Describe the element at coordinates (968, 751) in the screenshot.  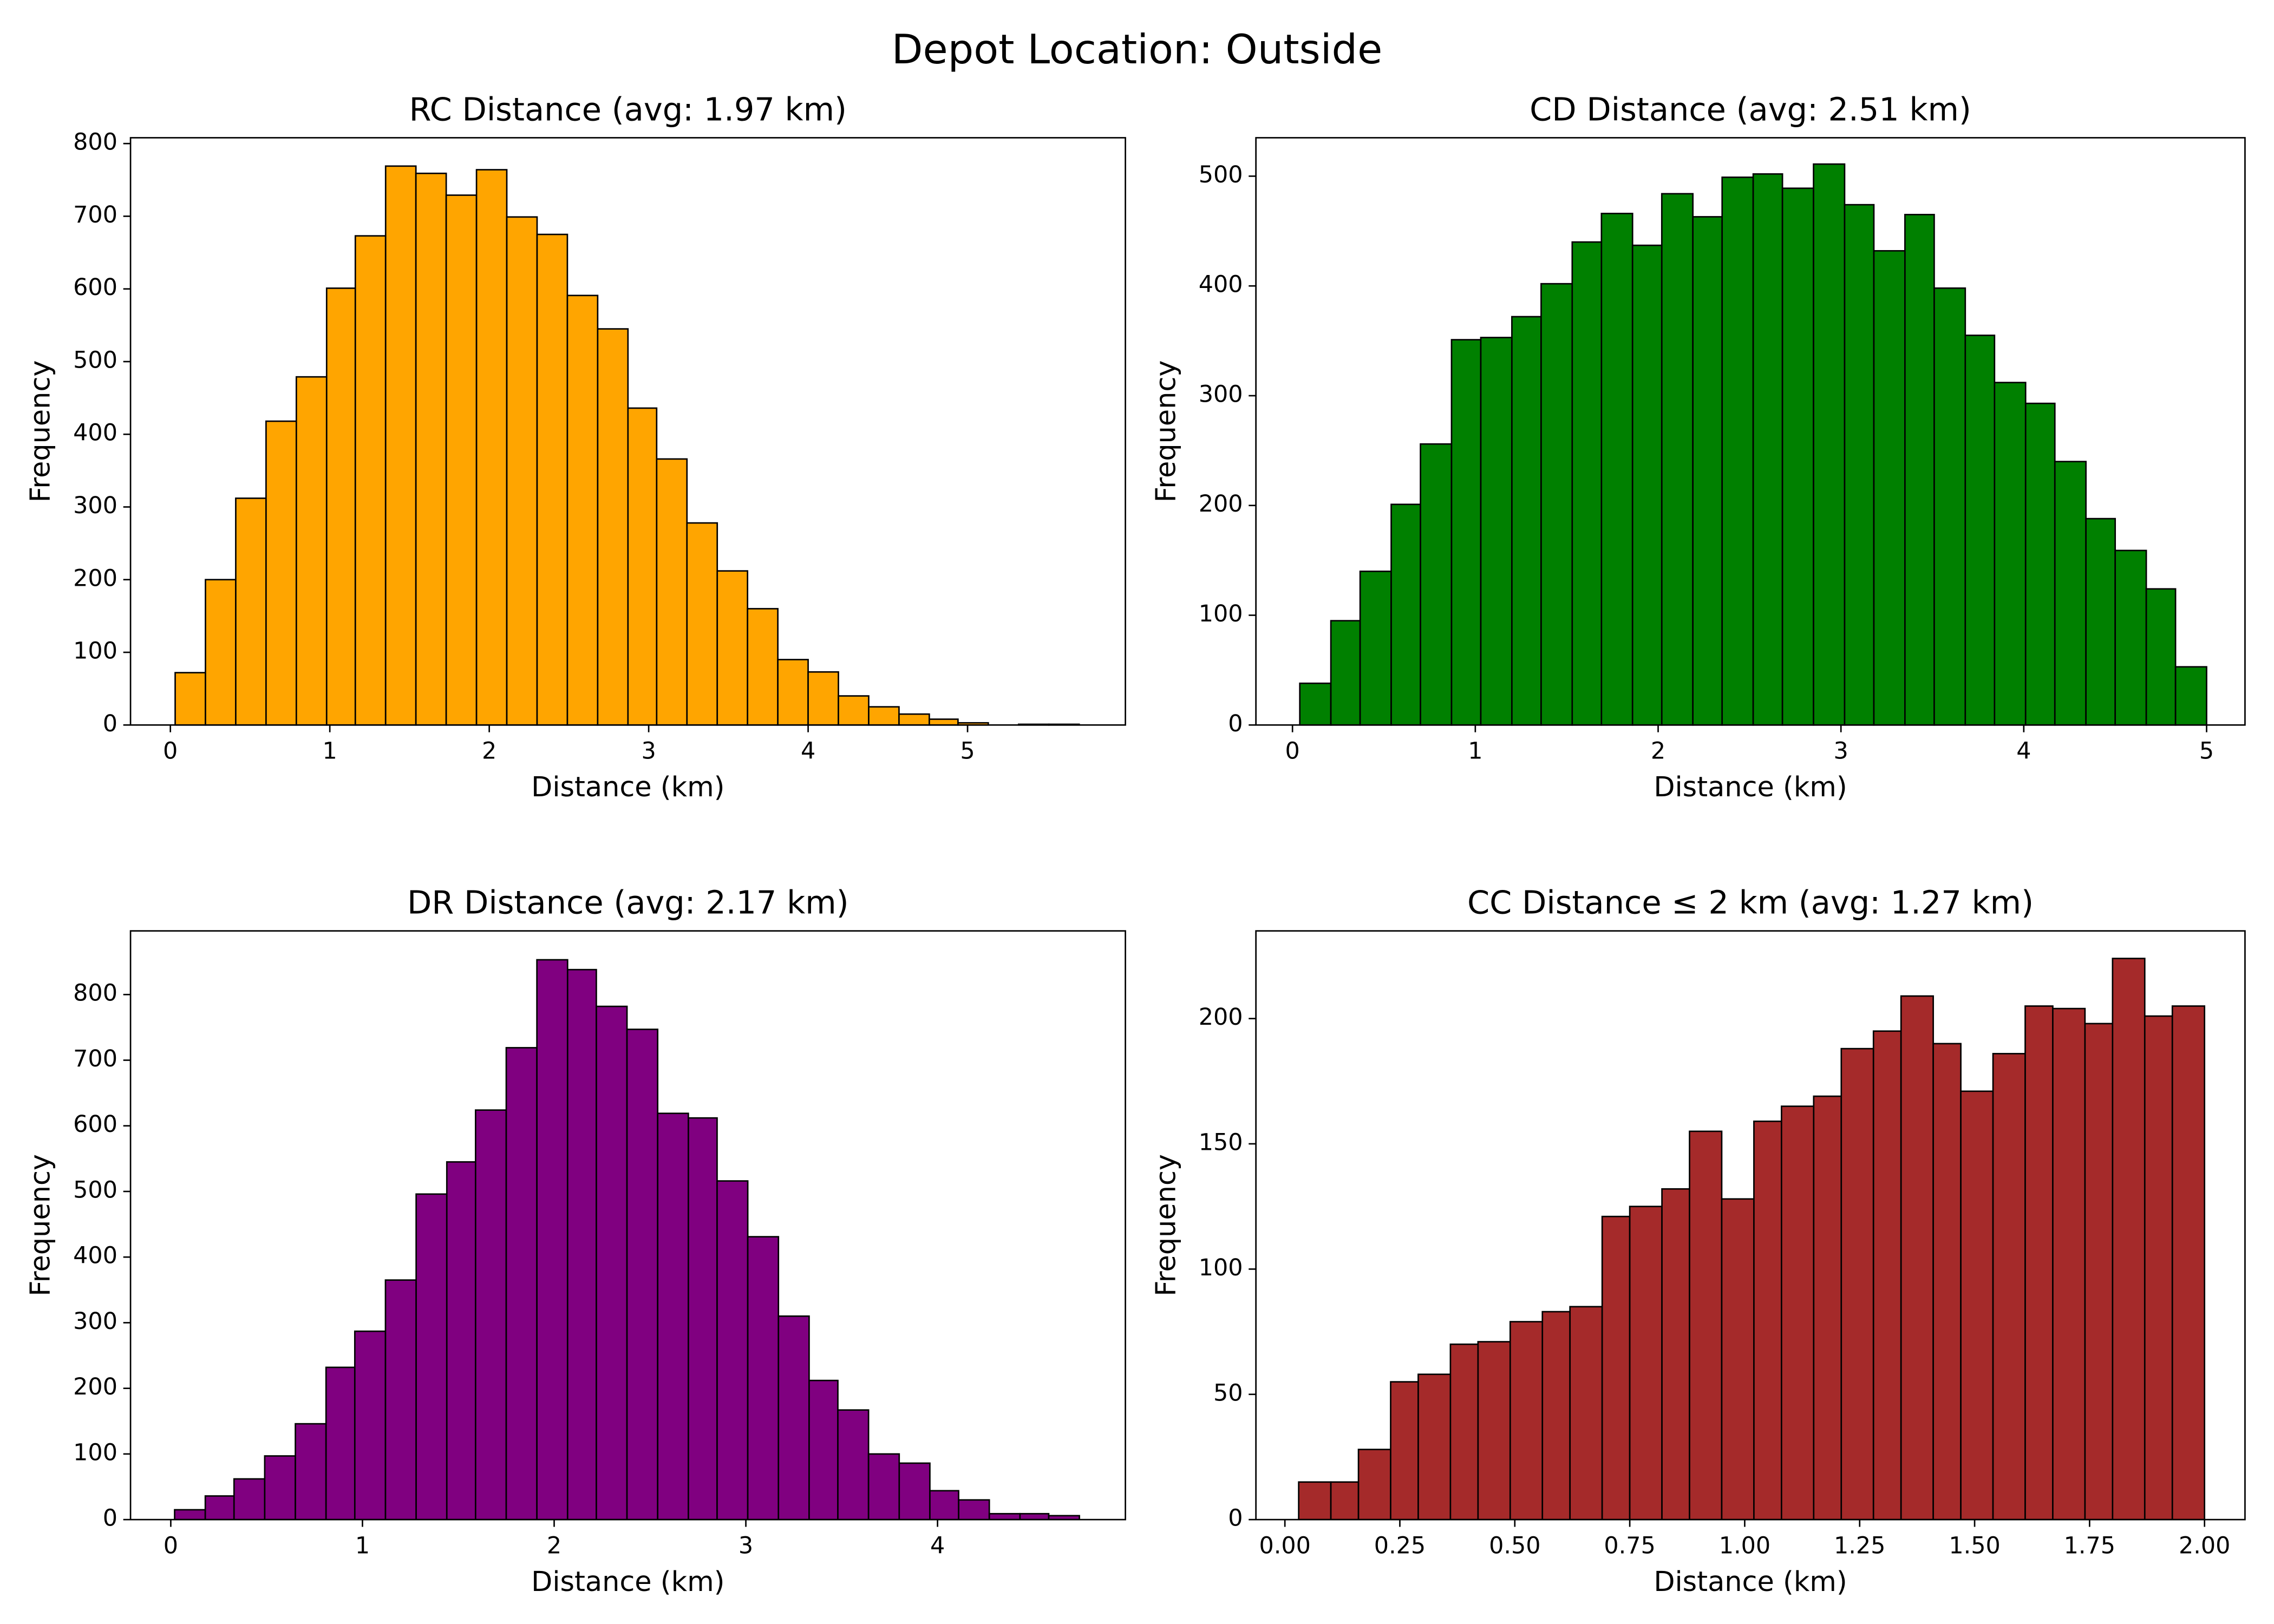
I see `x-tick-label: 5` at that location.